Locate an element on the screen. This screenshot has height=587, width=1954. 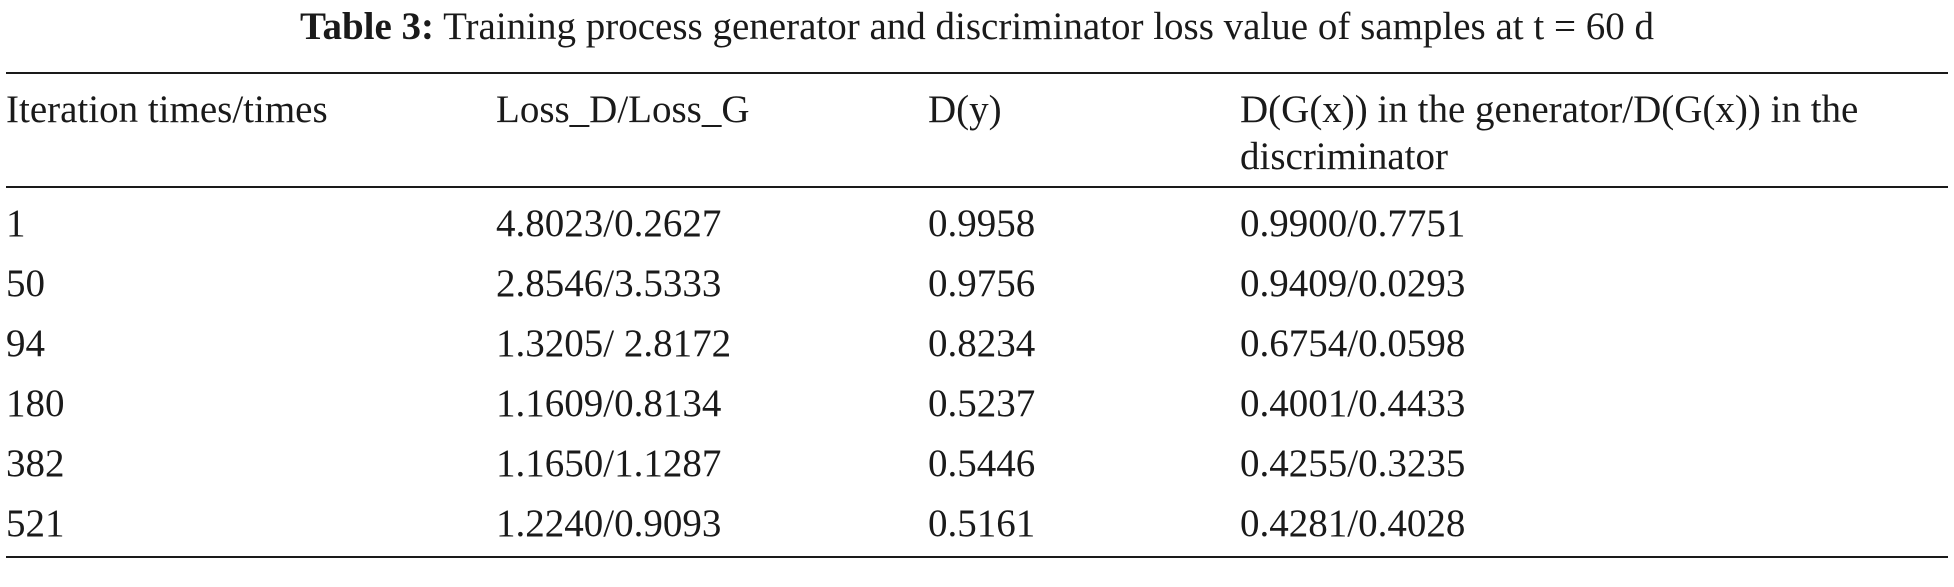
cell-iteration: 94 is located at coordinates (25, 343).